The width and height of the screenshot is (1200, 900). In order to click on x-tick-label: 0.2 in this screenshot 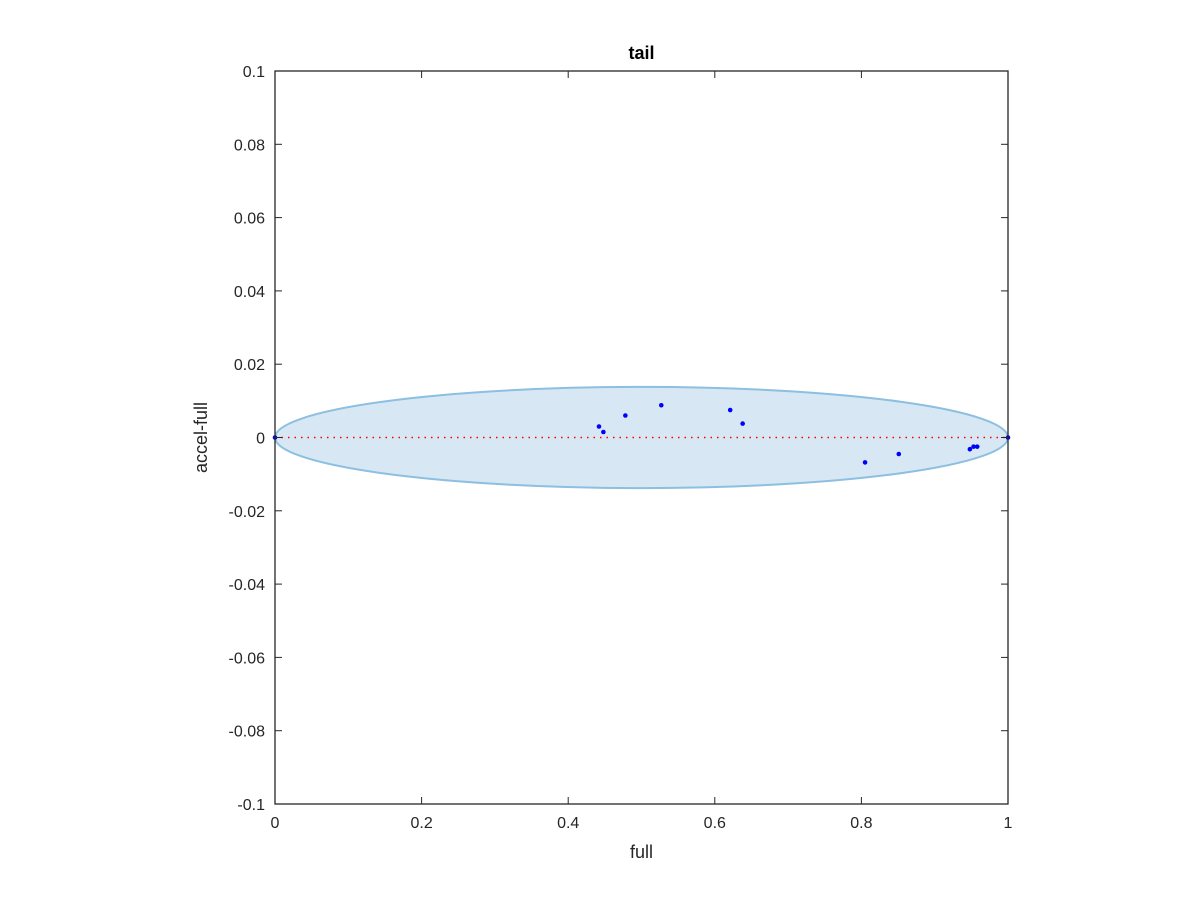, I will do `click(421, 823)`.